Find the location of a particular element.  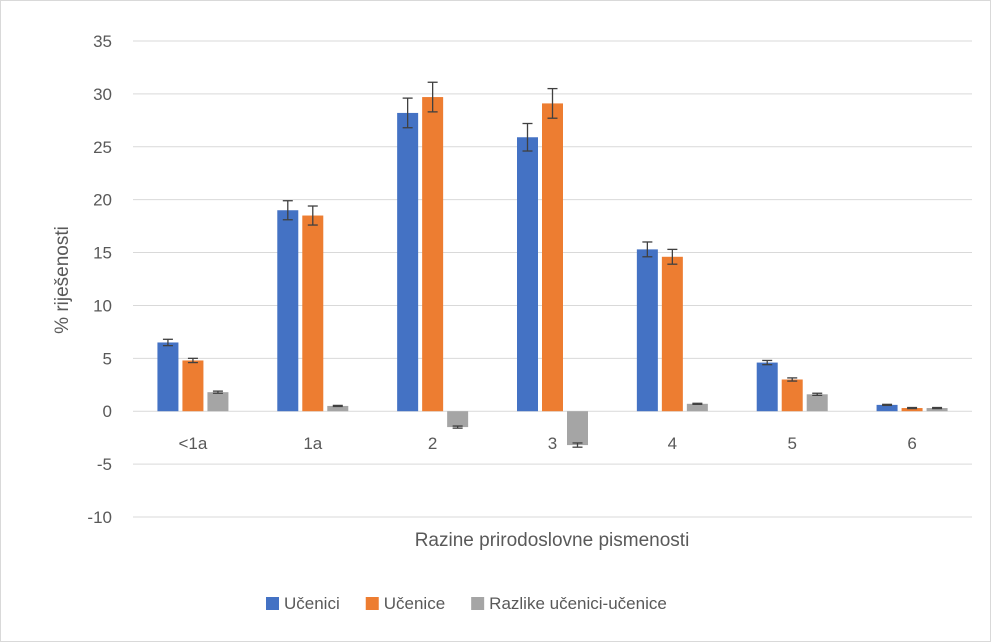

y-tick-label: 0 is located at coordinates (107, 411).